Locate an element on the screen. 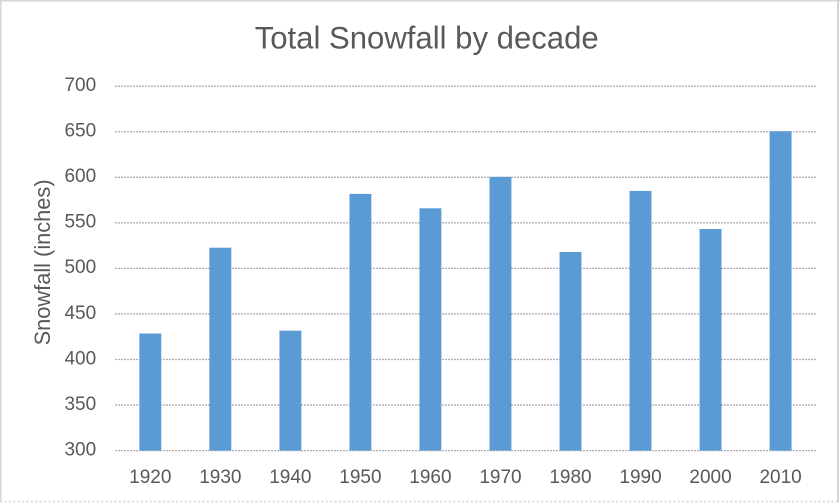 The height and width of the screenshot is (504, 840). svg-text: Total Snowfall by decade is located at coordinates (427, 37).